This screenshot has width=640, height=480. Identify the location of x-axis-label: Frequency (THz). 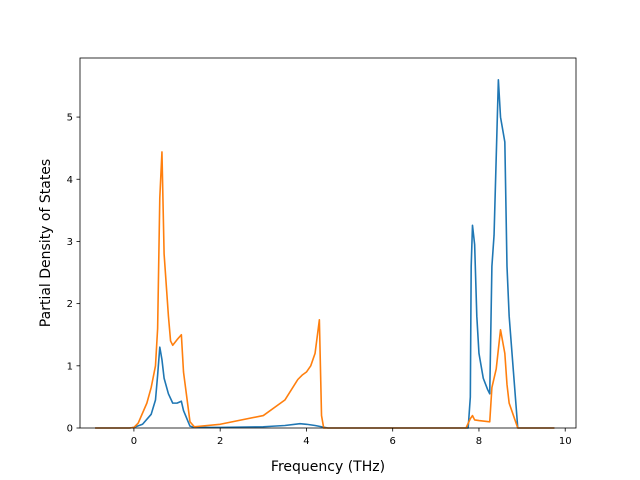
(328, 467).